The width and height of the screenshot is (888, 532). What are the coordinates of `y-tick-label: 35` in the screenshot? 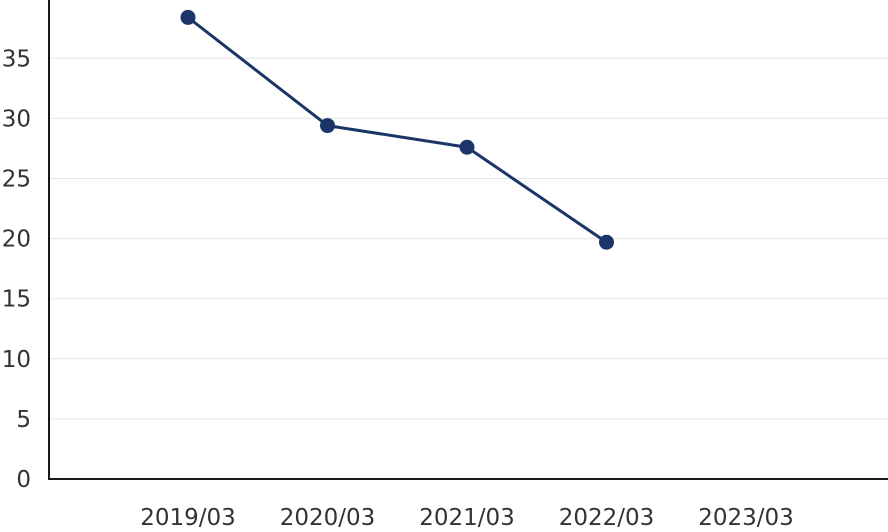 It's located at (16, 59).